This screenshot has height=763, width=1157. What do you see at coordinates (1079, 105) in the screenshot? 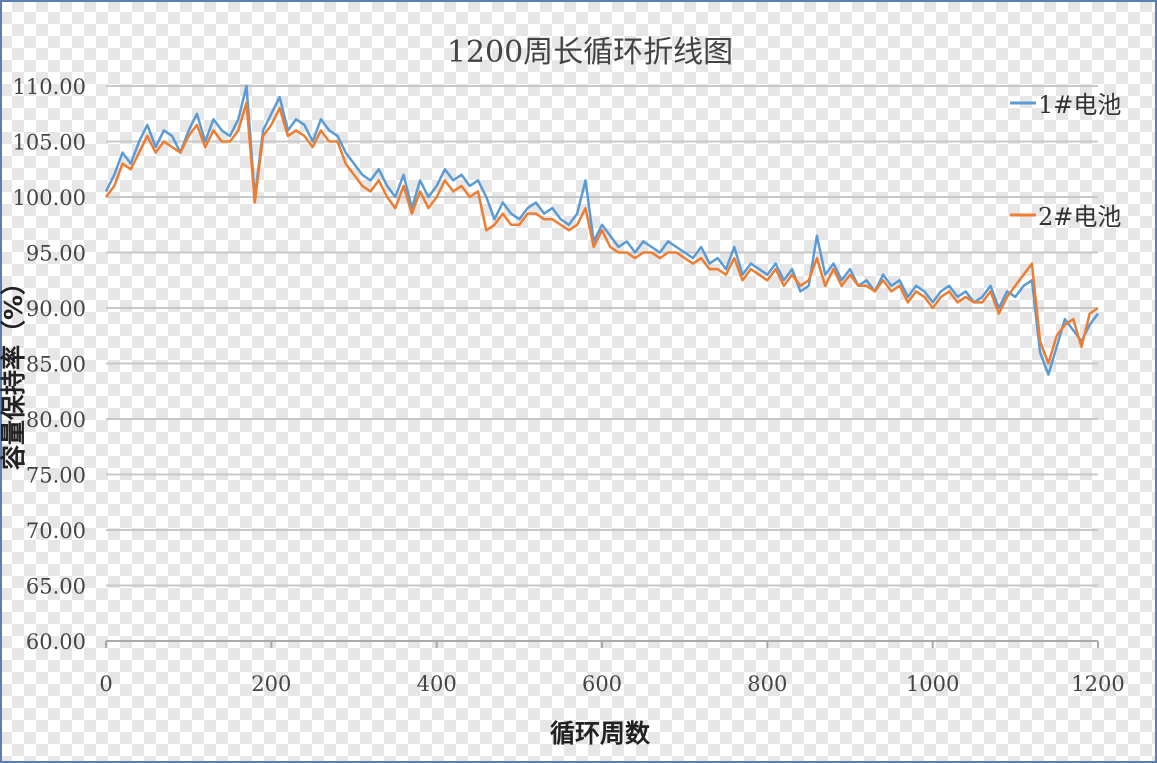
I see `legend-label-1: 1#电池` at bounding box center [1079, 105].